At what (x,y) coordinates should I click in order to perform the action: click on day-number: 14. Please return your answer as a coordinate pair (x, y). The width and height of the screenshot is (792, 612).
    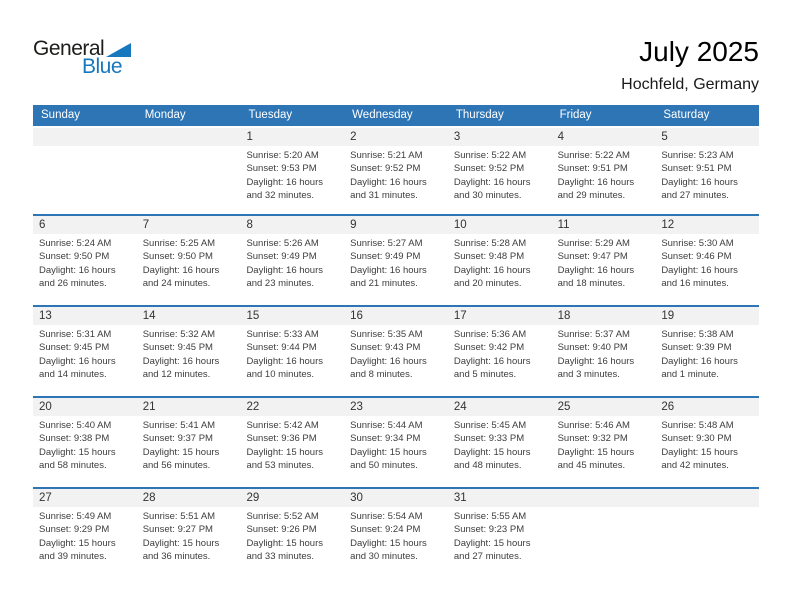
    Looking at the image, I should click on (149, 316).